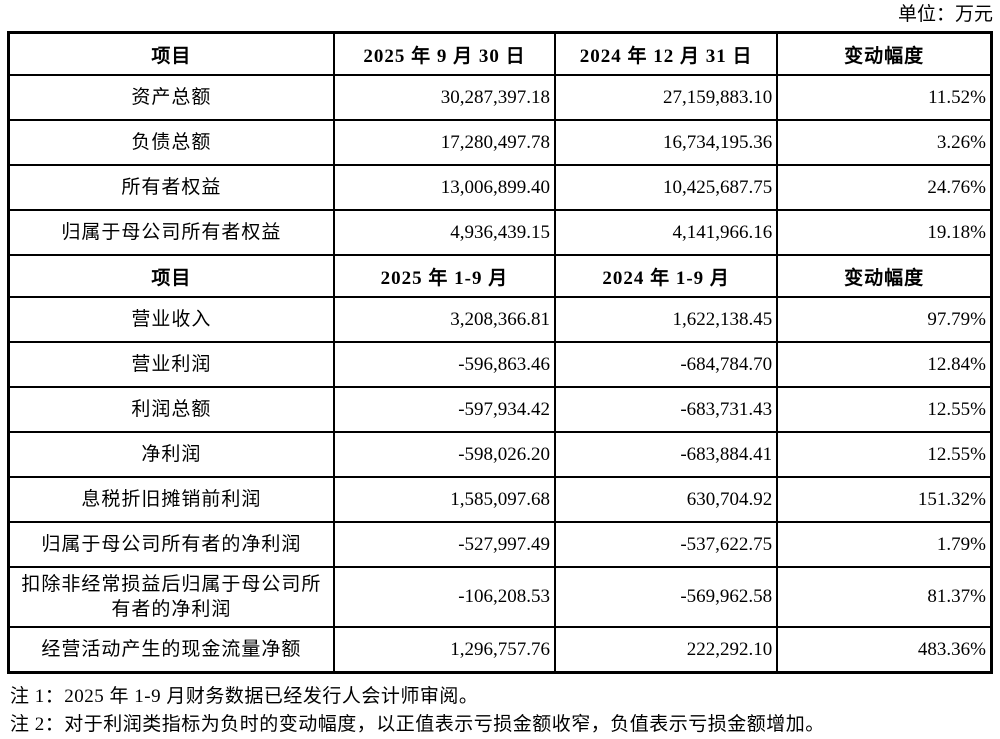  I want to click on value-cell: -596,863.46, so click(444, 364).